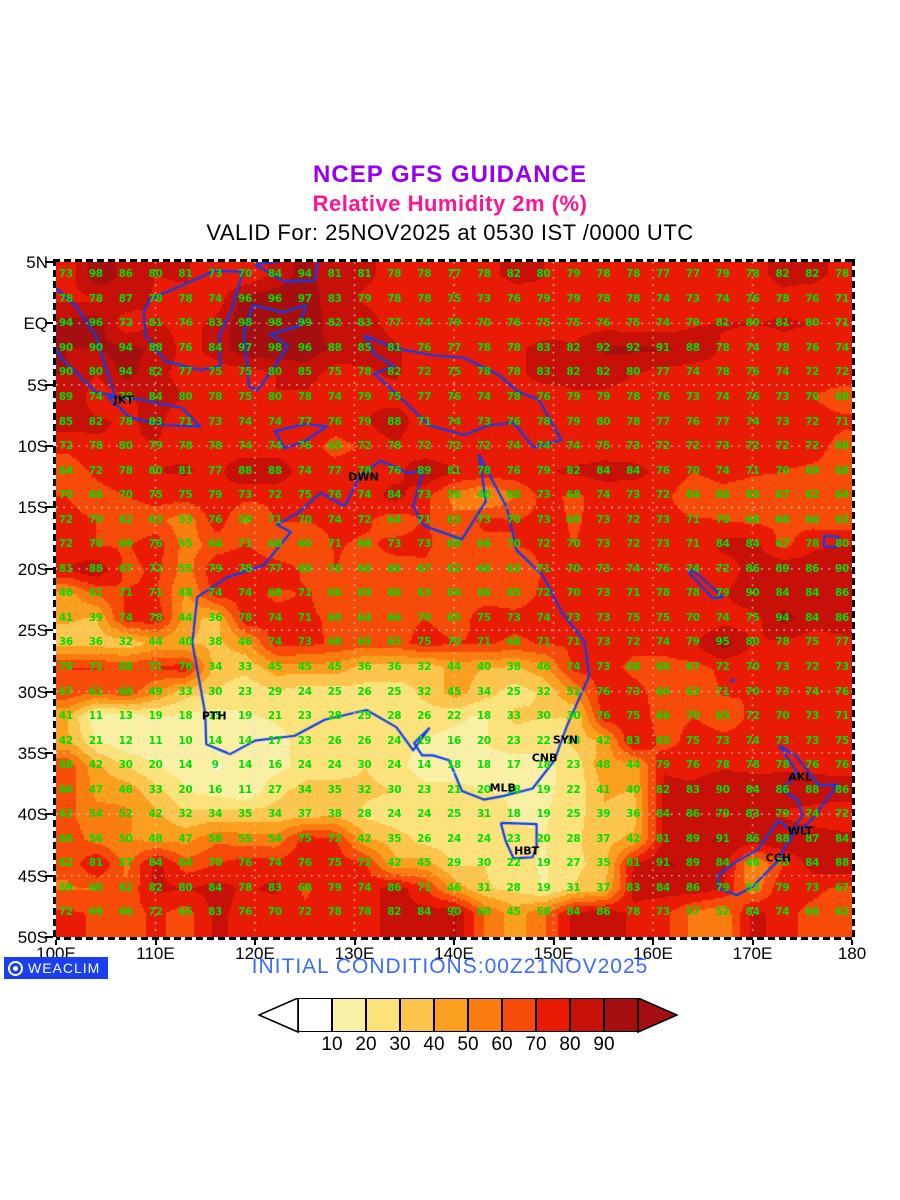 The height and width of the screenshot is (1200, 900). What do you see at coordinates (603, 814) in the screenshot?
I see `grid-value: 39` at bounding box center [603, 814].